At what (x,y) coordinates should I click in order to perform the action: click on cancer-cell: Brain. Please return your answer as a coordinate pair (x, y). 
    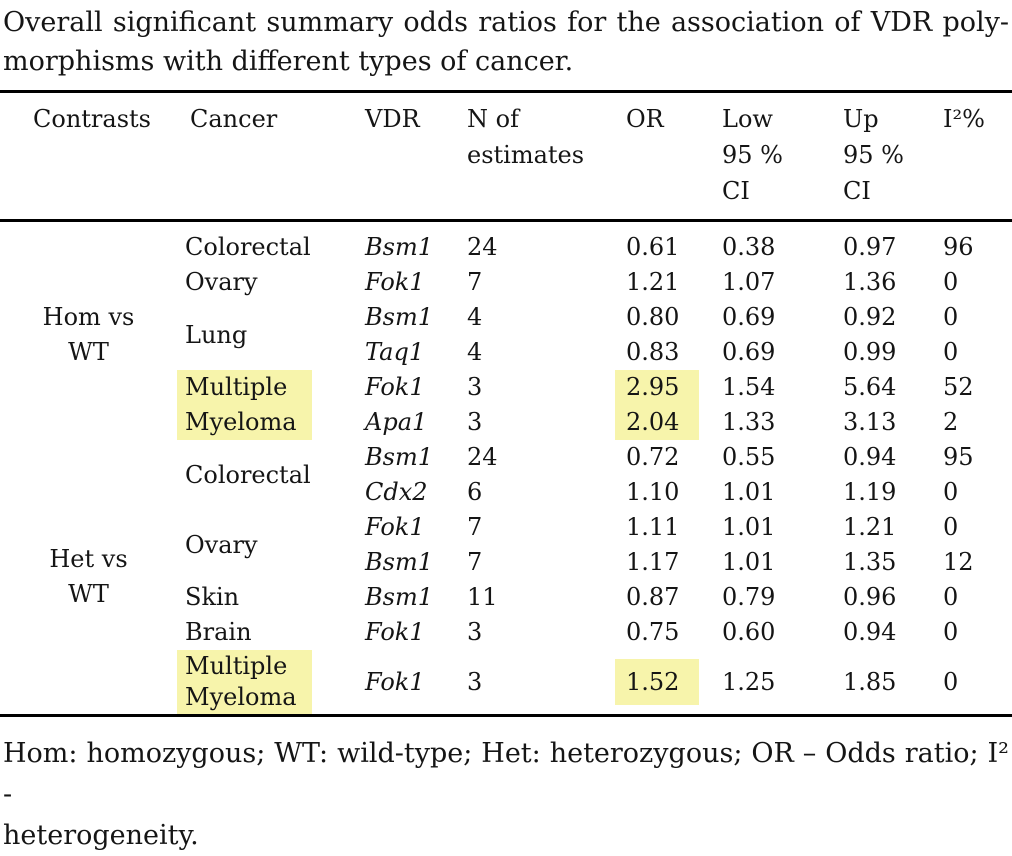
    Looking at the image, I should click on (218, 632).